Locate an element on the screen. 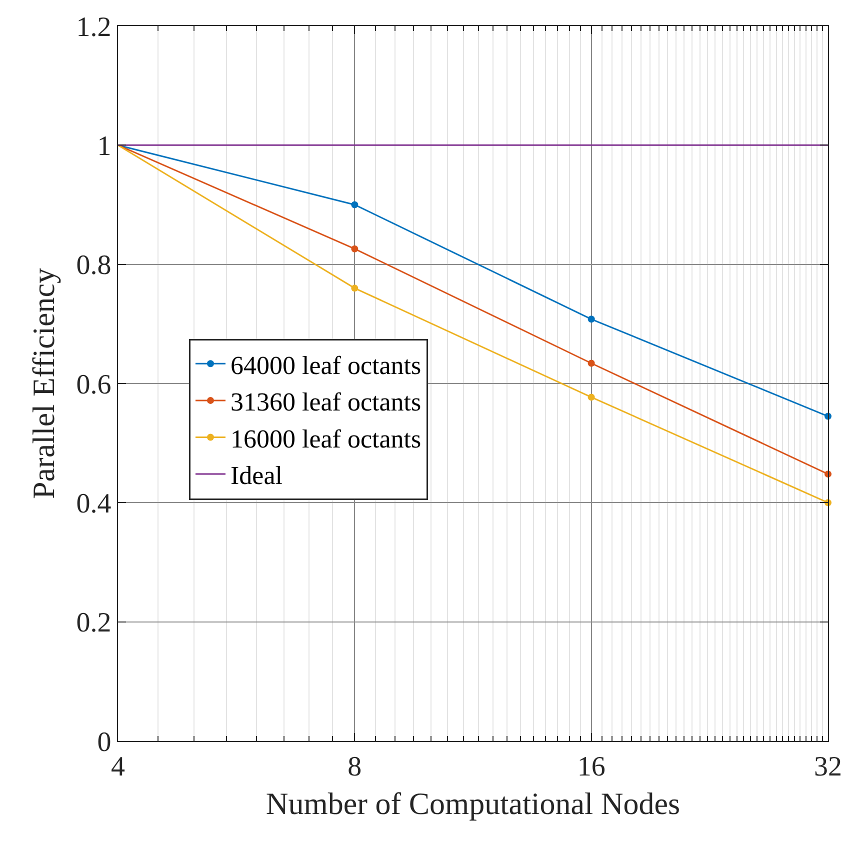  x-tick-label: 16 is located at coordinates (591, 767).